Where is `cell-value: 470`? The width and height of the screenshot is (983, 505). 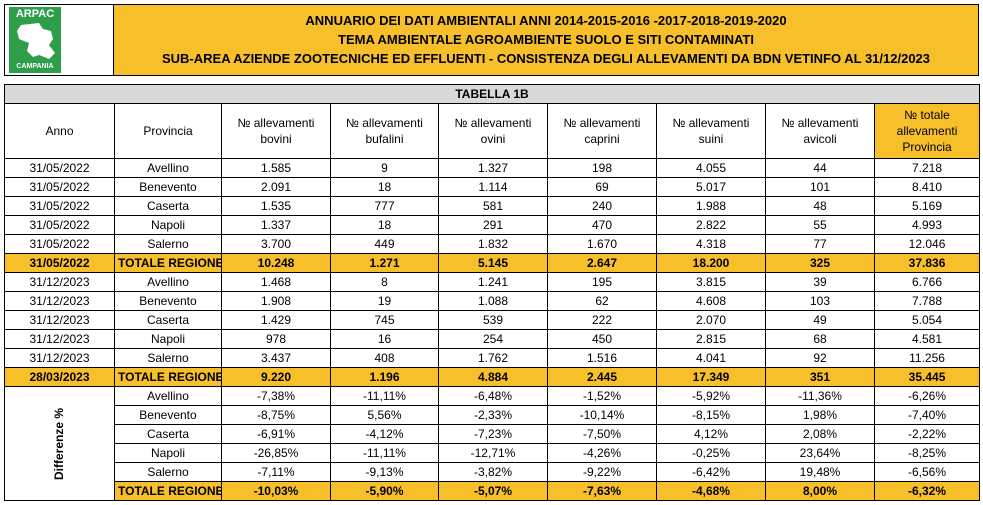
cell-value: 470 is located at coordinates (602, 225).